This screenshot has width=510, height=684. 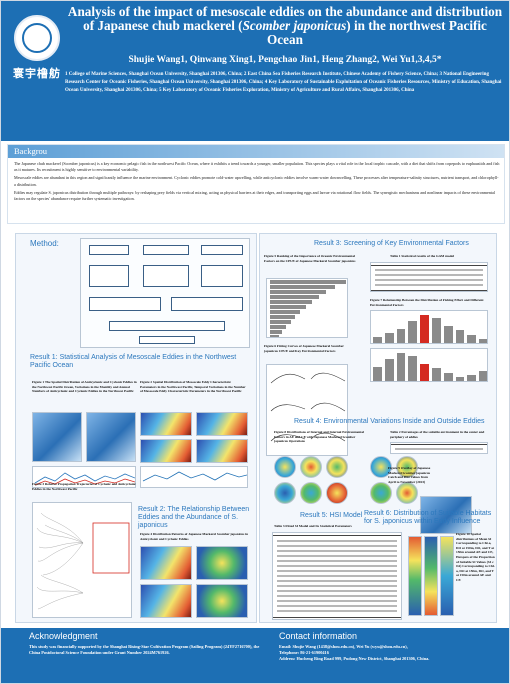 I want to click on contact-heading: Contact information, so click(x=318, y=636).